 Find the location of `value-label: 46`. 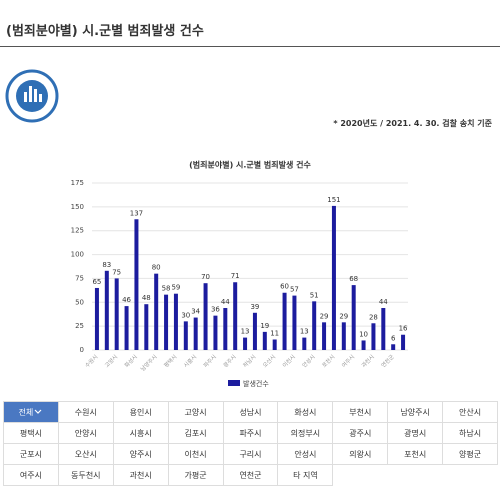

value-label: 46 is located at coordinates (126, 300).